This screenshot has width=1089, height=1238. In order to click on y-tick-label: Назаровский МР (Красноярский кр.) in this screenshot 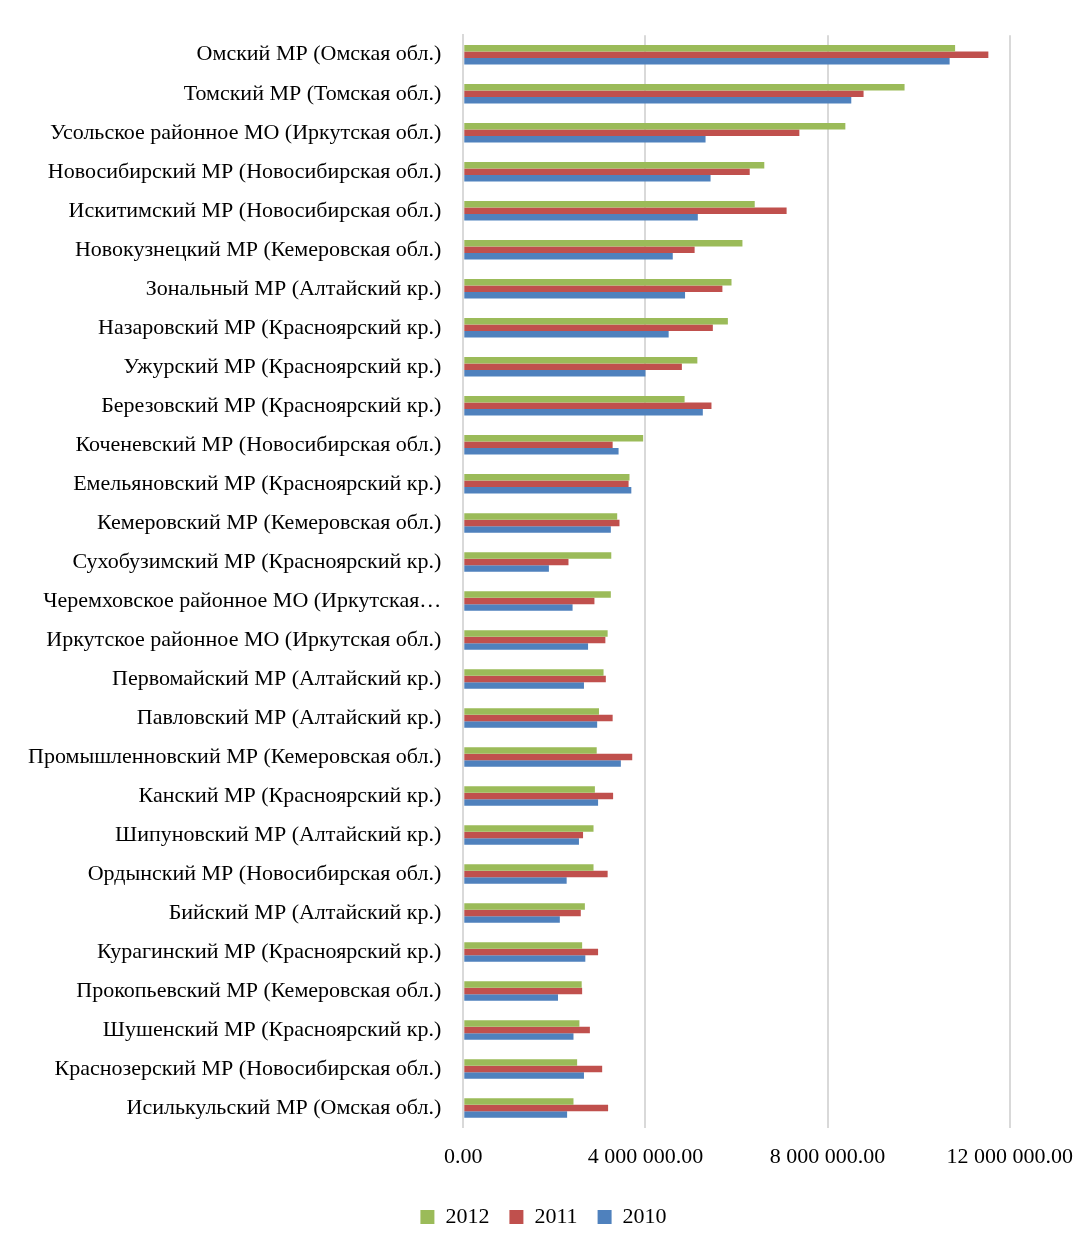, I will do `click(270, 326)`.